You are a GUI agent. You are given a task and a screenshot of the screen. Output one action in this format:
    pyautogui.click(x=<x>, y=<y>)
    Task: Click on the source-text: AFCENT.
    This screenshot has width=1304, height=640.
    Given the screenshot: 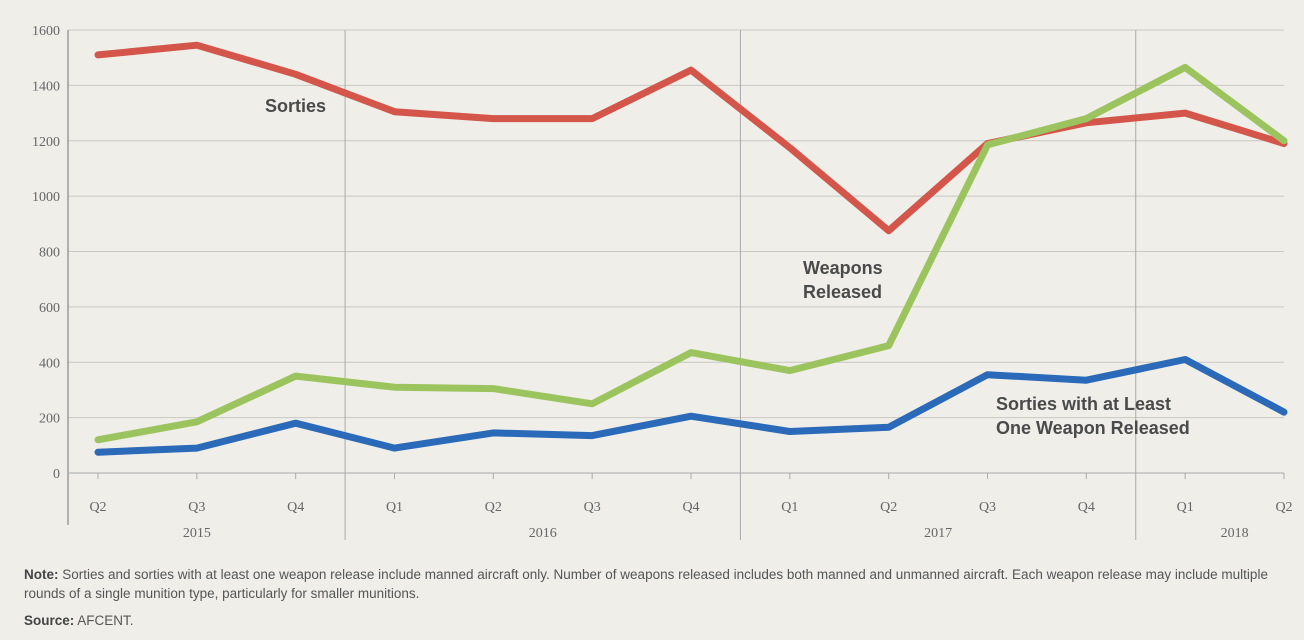 What is the action you would take?
    pyautogui.click(x=104, y=620)
    